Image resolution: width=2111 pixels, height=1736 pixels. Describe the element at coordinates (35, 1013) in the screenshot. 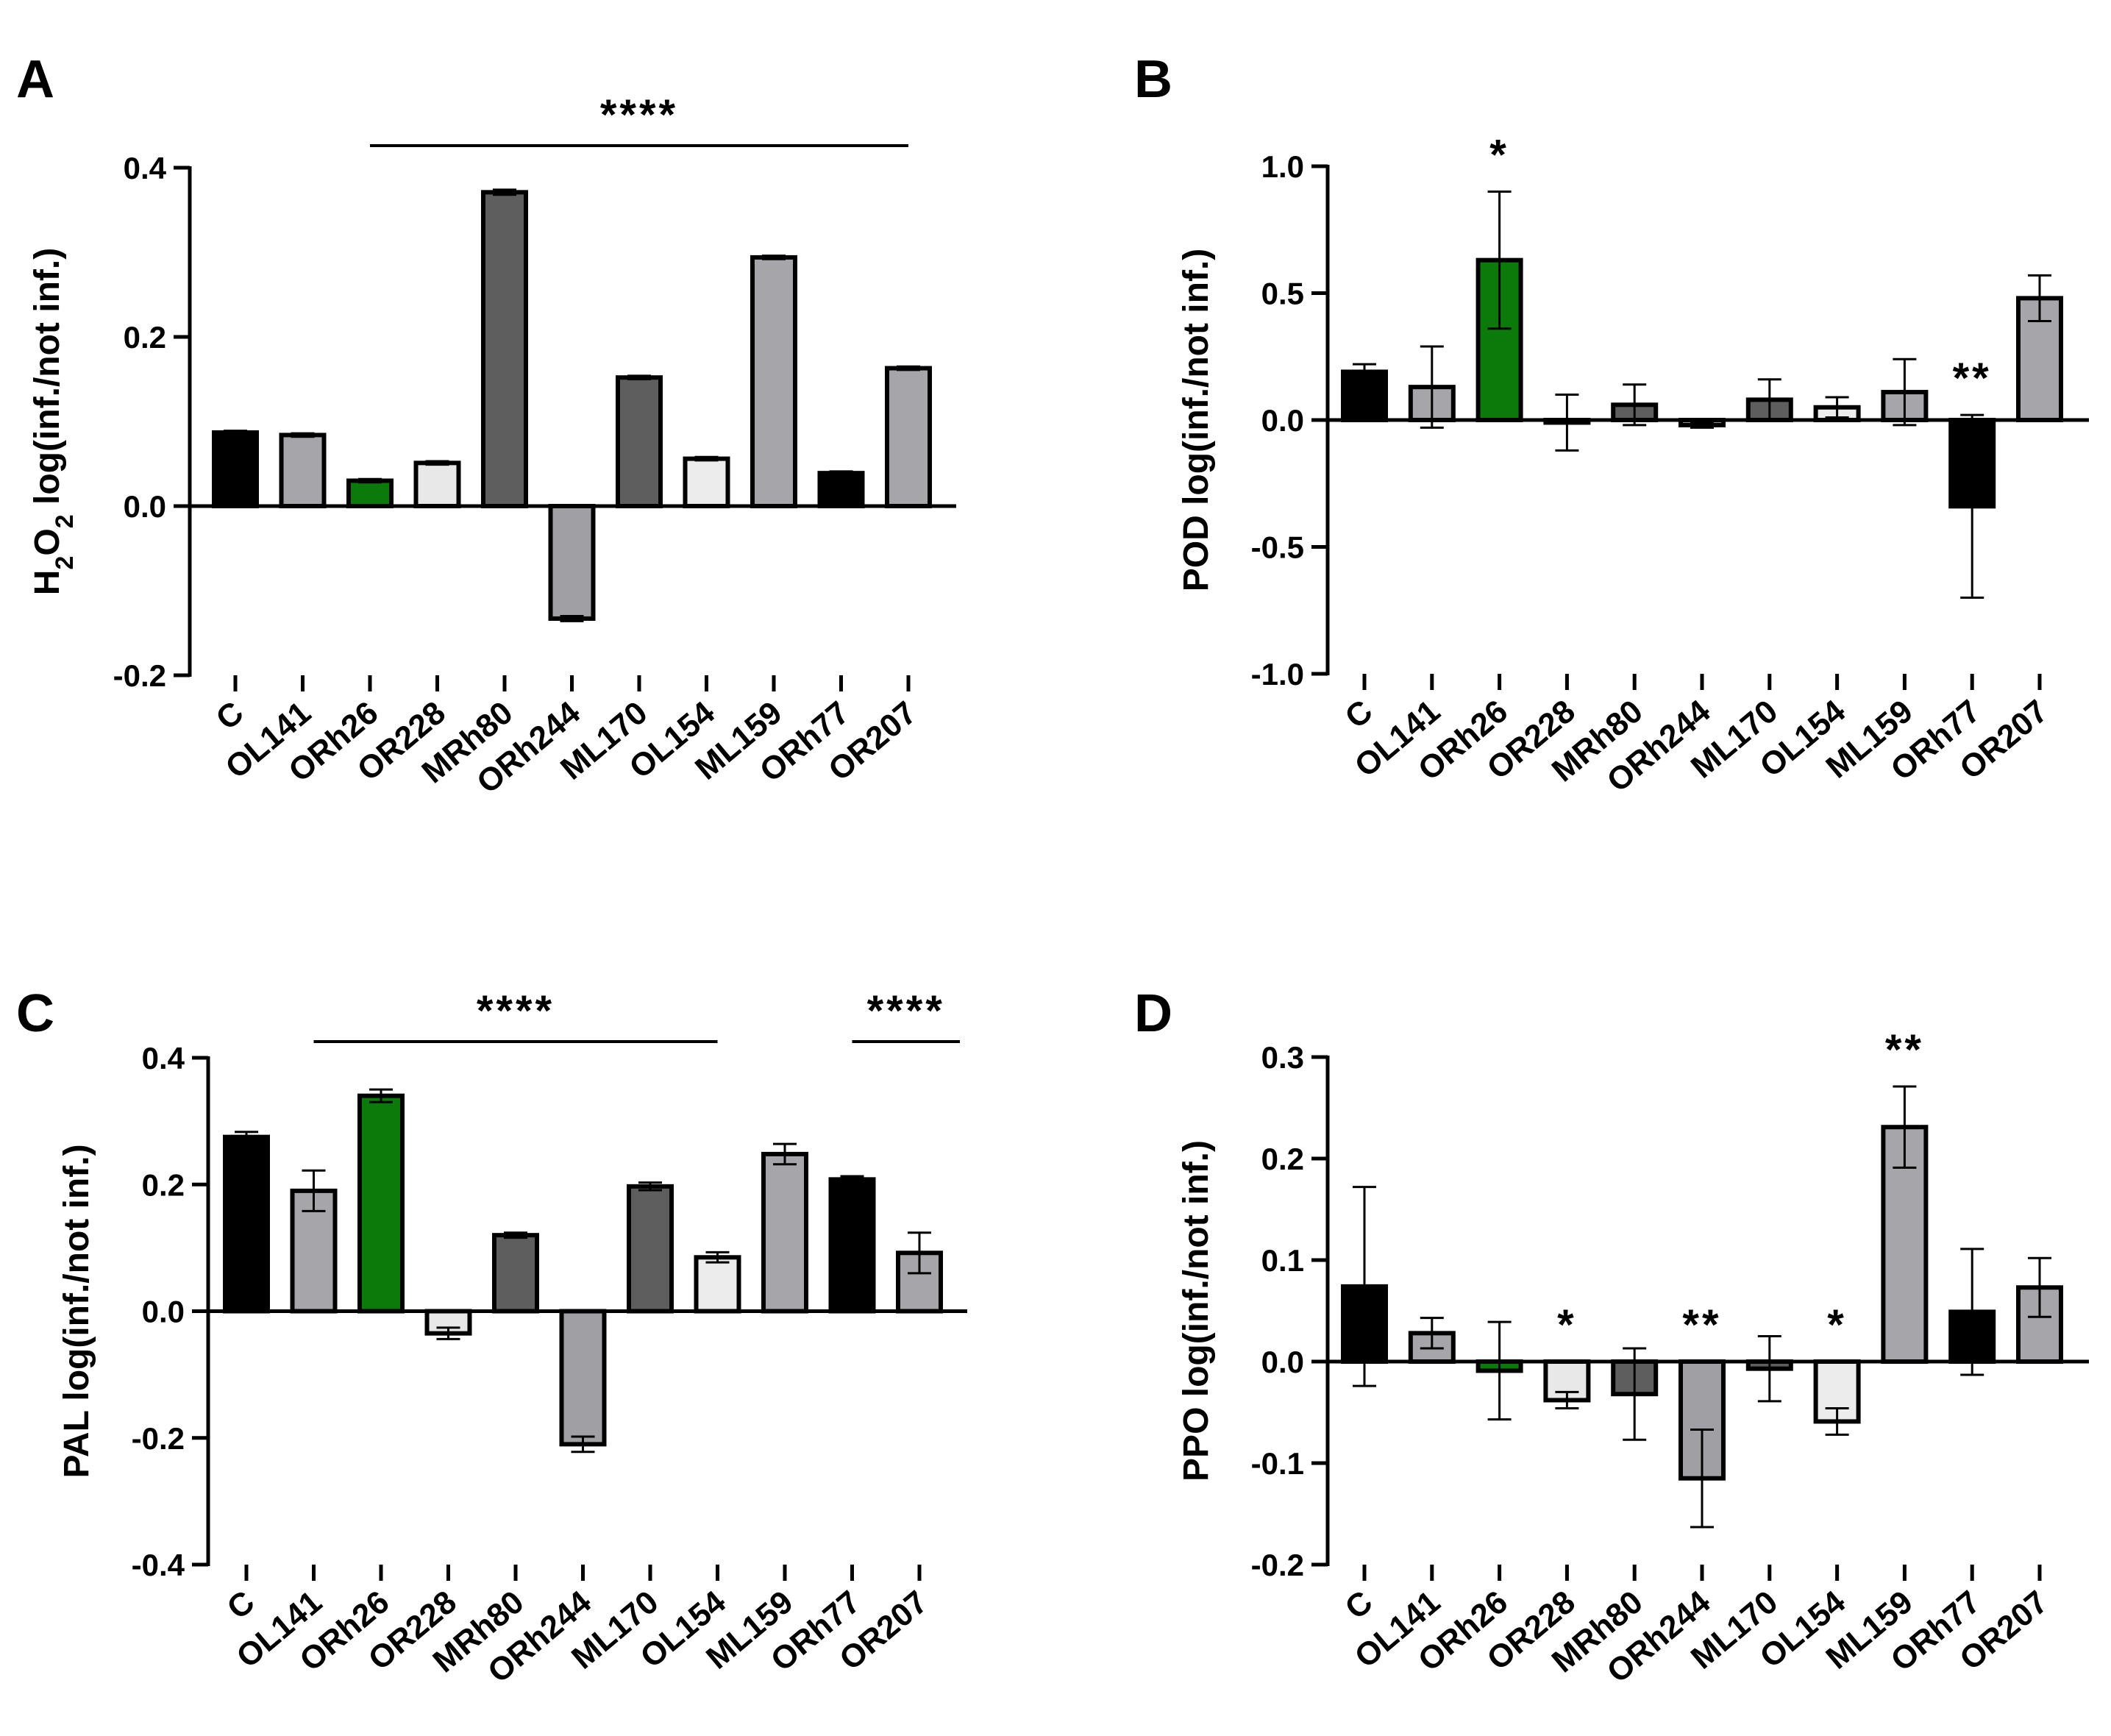

I see `panel-letter: C` at that location.